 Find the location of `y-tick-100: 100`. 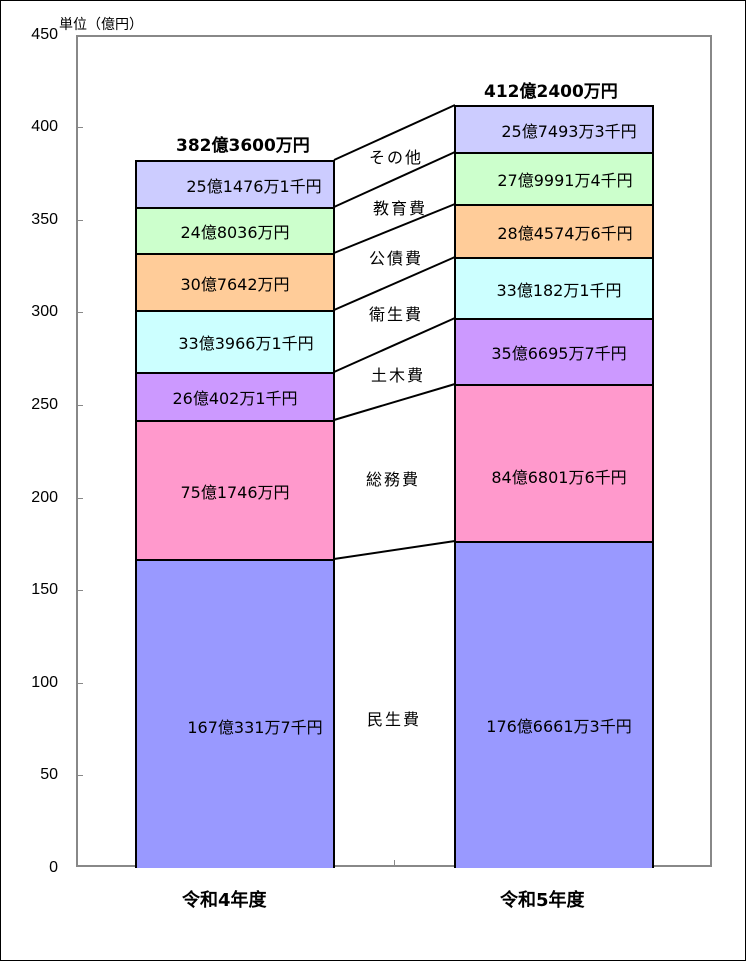

y-tick-100: 100 is located at coordinates (44, 682).